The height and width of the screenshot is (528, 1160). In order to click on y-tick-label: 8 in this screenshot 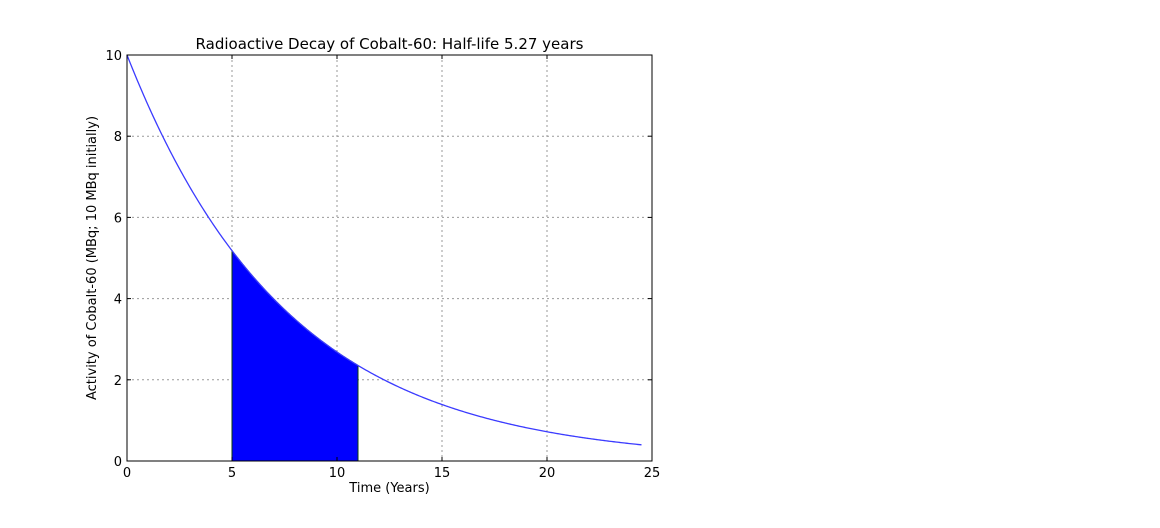, I will do `click(118, 137)`.